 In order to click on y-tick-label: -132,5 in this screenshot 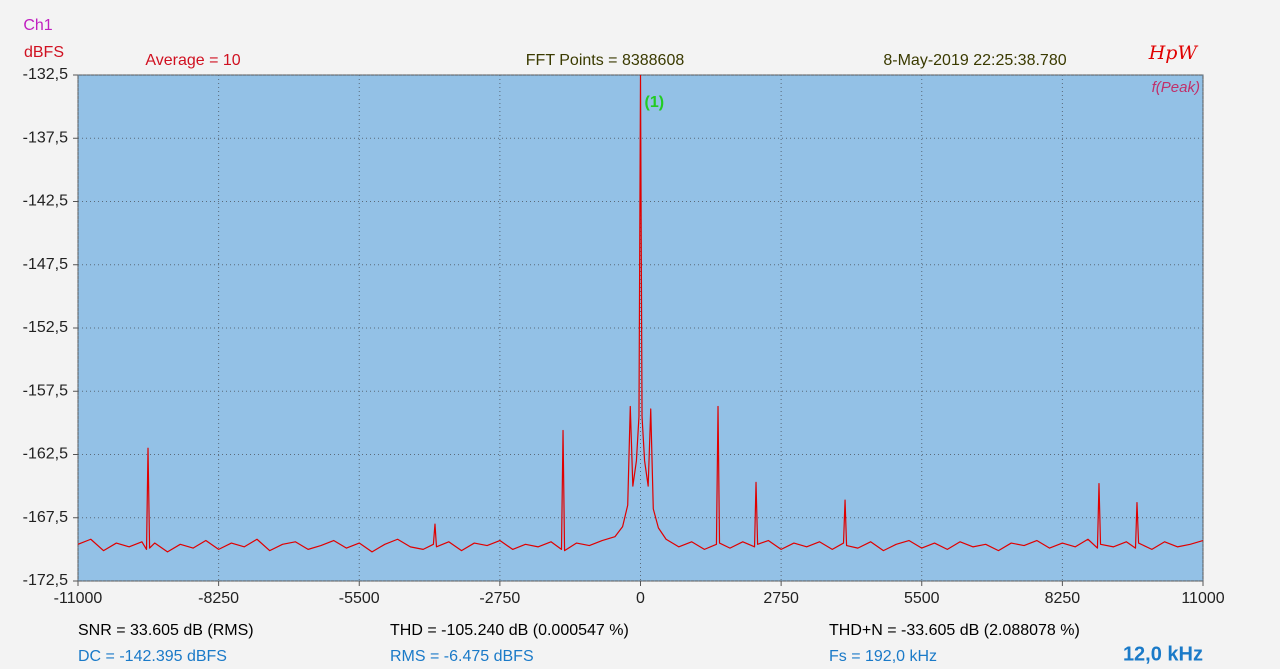, I will do `click(45, 74)`.